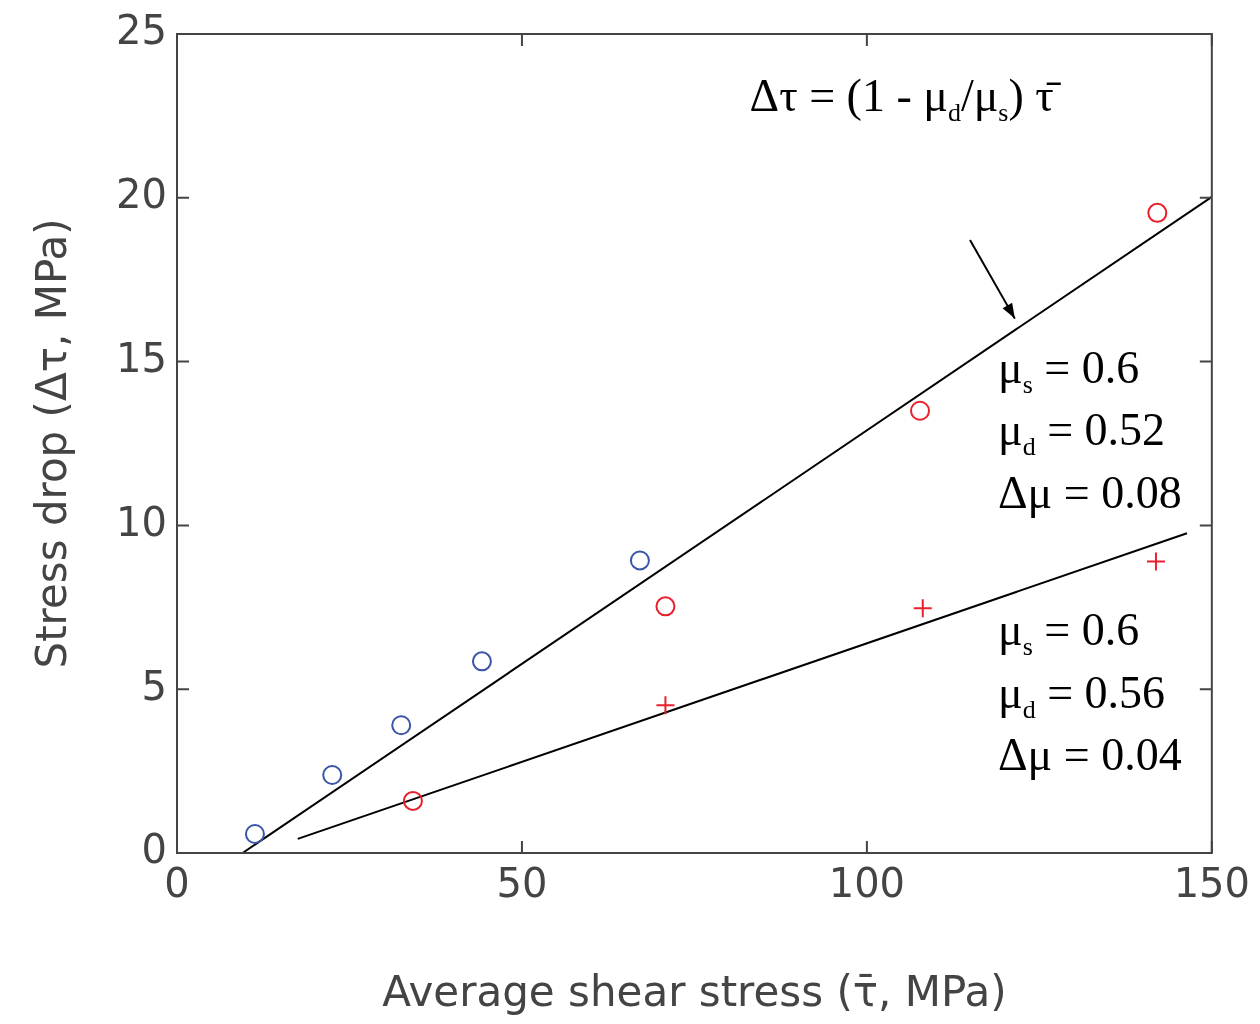 The height and width of the screenshot is (1024, 1260). I want to click on y-tick-label: 5, so click(154, 685).